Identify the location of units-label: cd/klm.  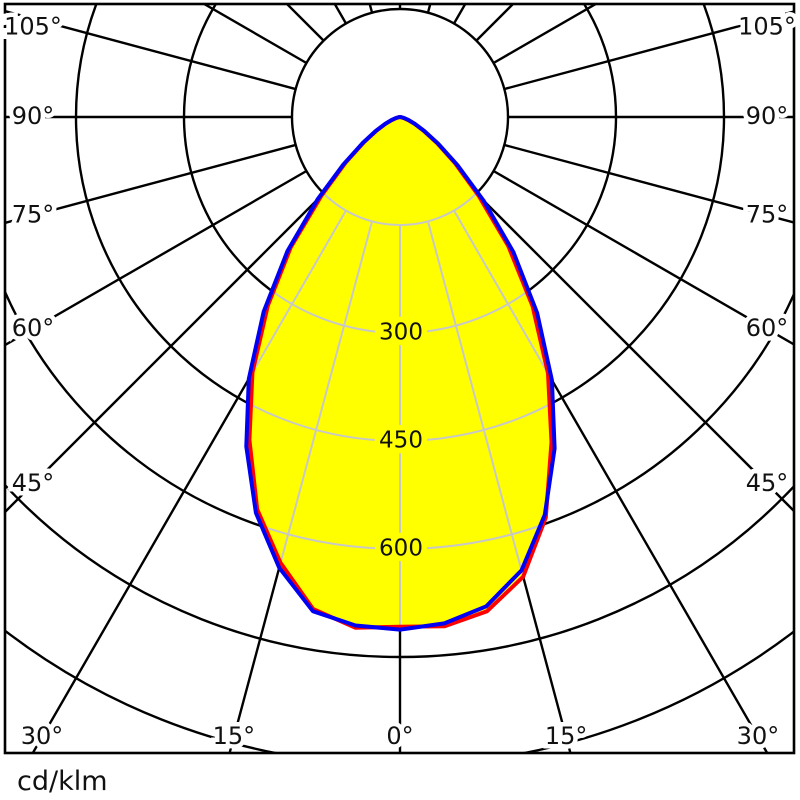
(62, 781).